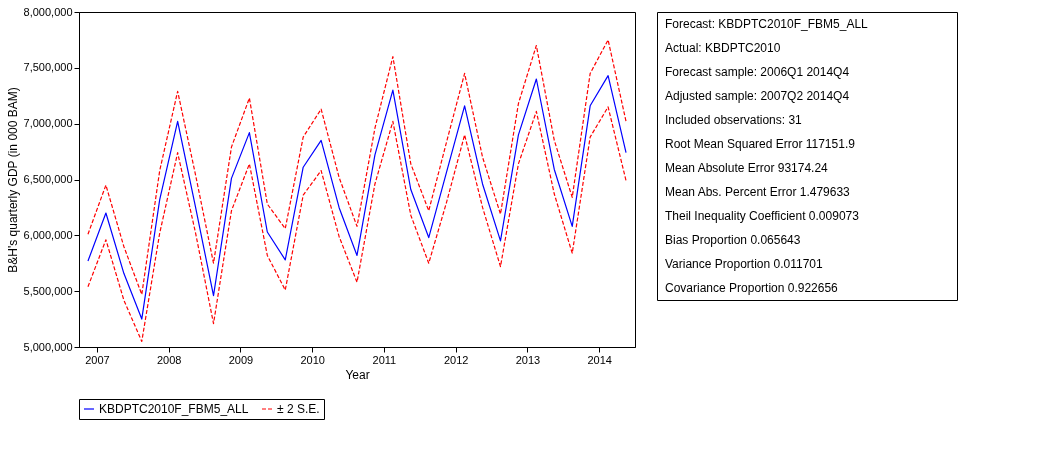 This screenshot has height=469, width=1037. What do you see at coordinates (747, 168) in the screenshot?
I see `text: Mean Absolute Error 93174.24` at bounding box center [747, 168].